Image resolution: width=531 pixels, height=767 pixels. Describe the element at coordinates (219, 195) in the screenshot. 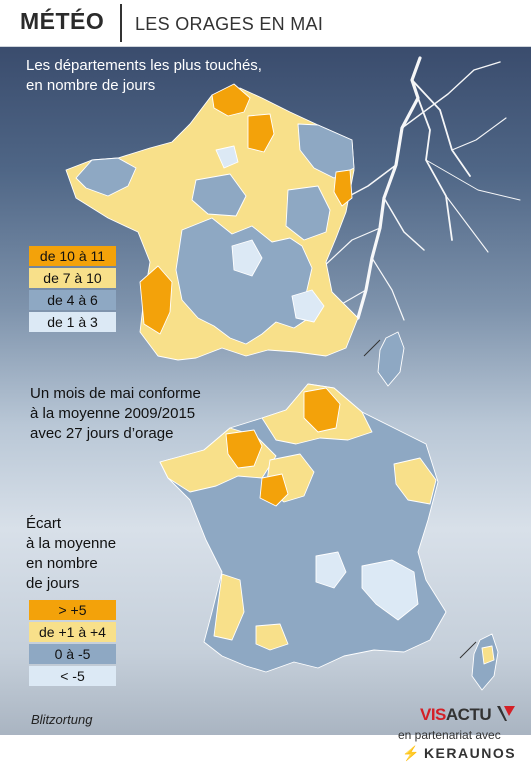

I see `map1-center-blue` at that location.